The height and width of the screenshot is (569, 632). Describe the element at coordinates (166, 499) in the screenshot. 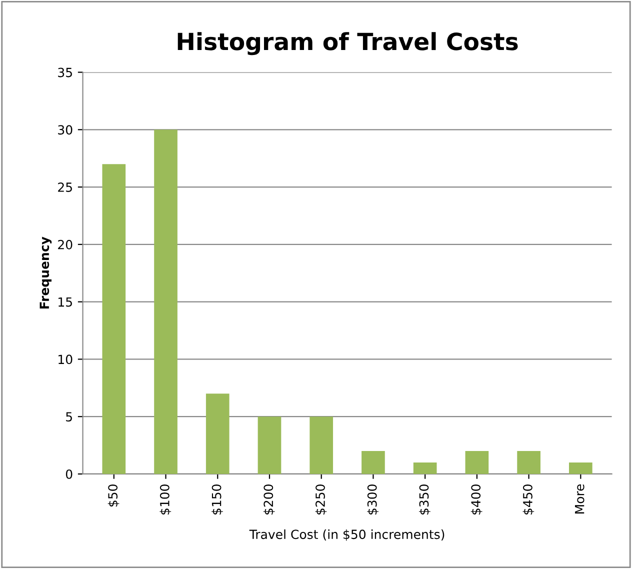

I see `x-tick-label: $100` at that location.